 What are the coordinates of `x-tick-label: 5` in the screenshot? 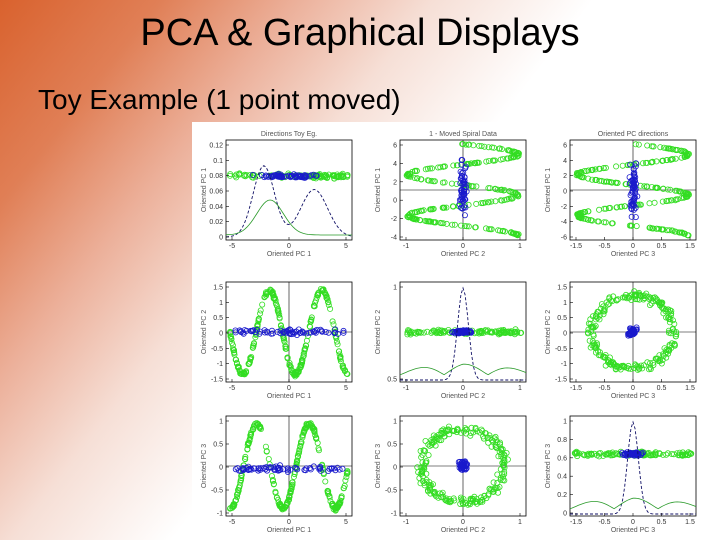 It's located at (346, 246).